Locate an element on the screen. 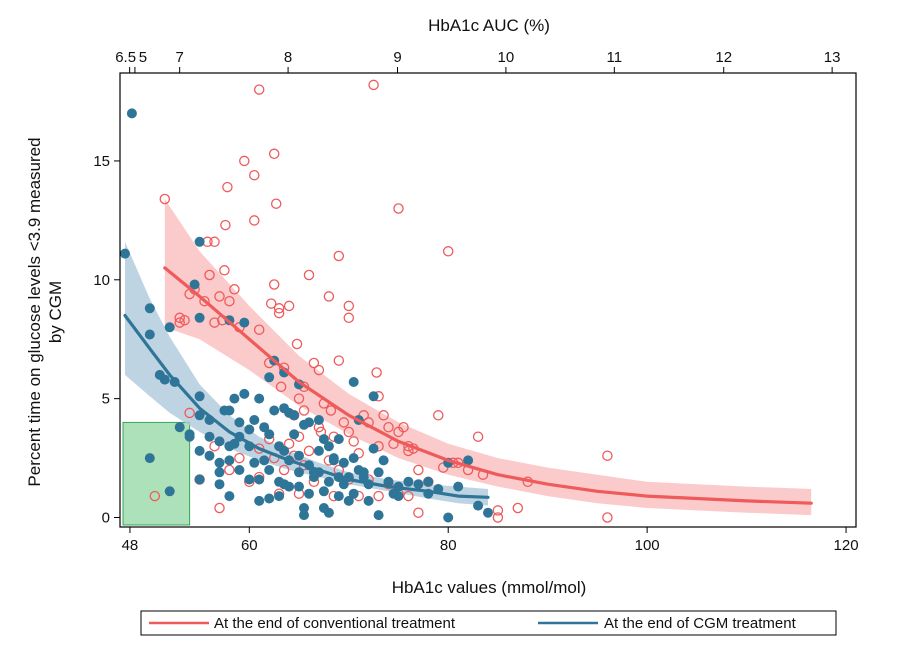 The image size is (899, 650). x2-tick-label: 7 is located at coordinates (180, 57).